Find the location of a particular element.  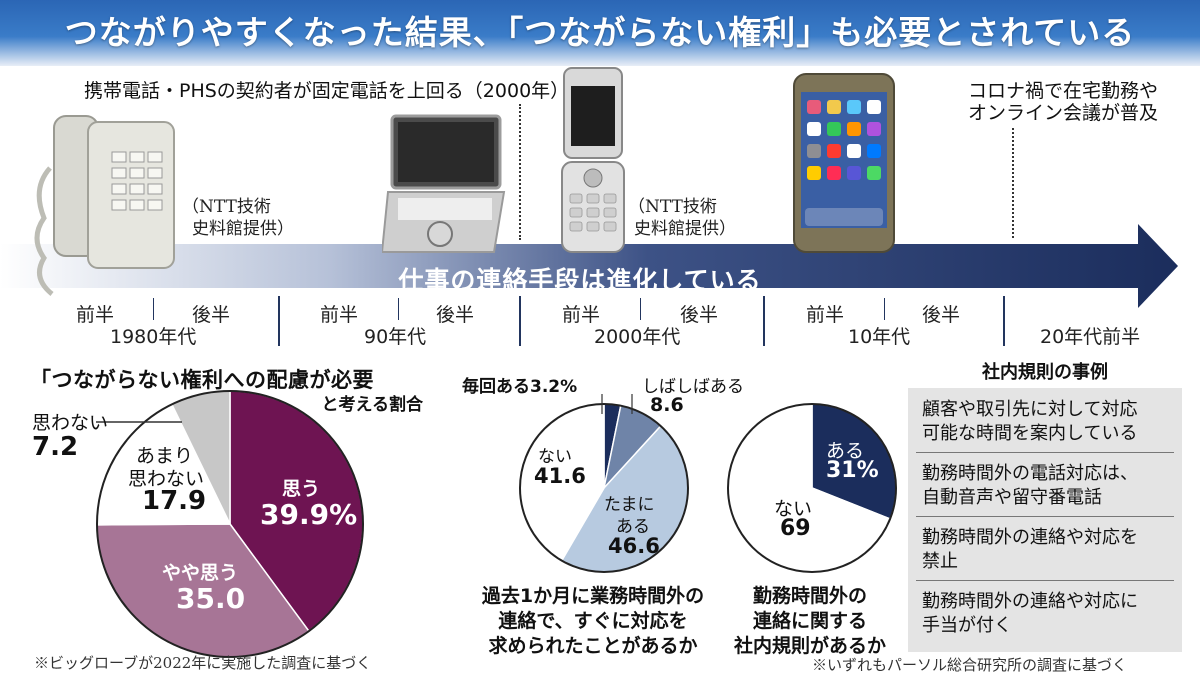

label-left-s1-name: やや思う is located at coordinates (200, 573).